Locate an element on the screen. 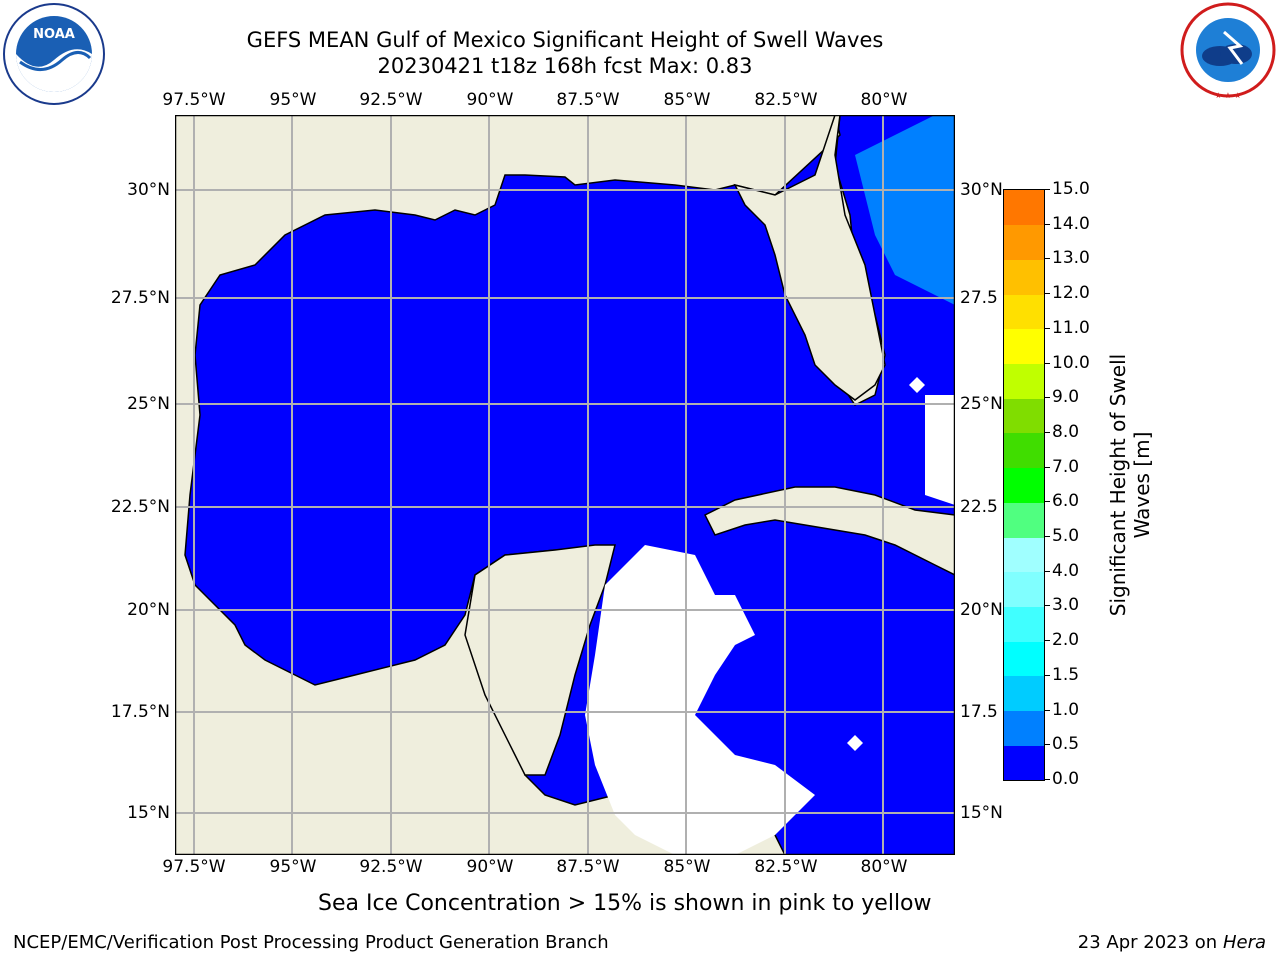 Image resolution: width=1280 pixels, height=960 pixels. colorbar-tick-label: 4.0 is located at coordinates (1066, 570).